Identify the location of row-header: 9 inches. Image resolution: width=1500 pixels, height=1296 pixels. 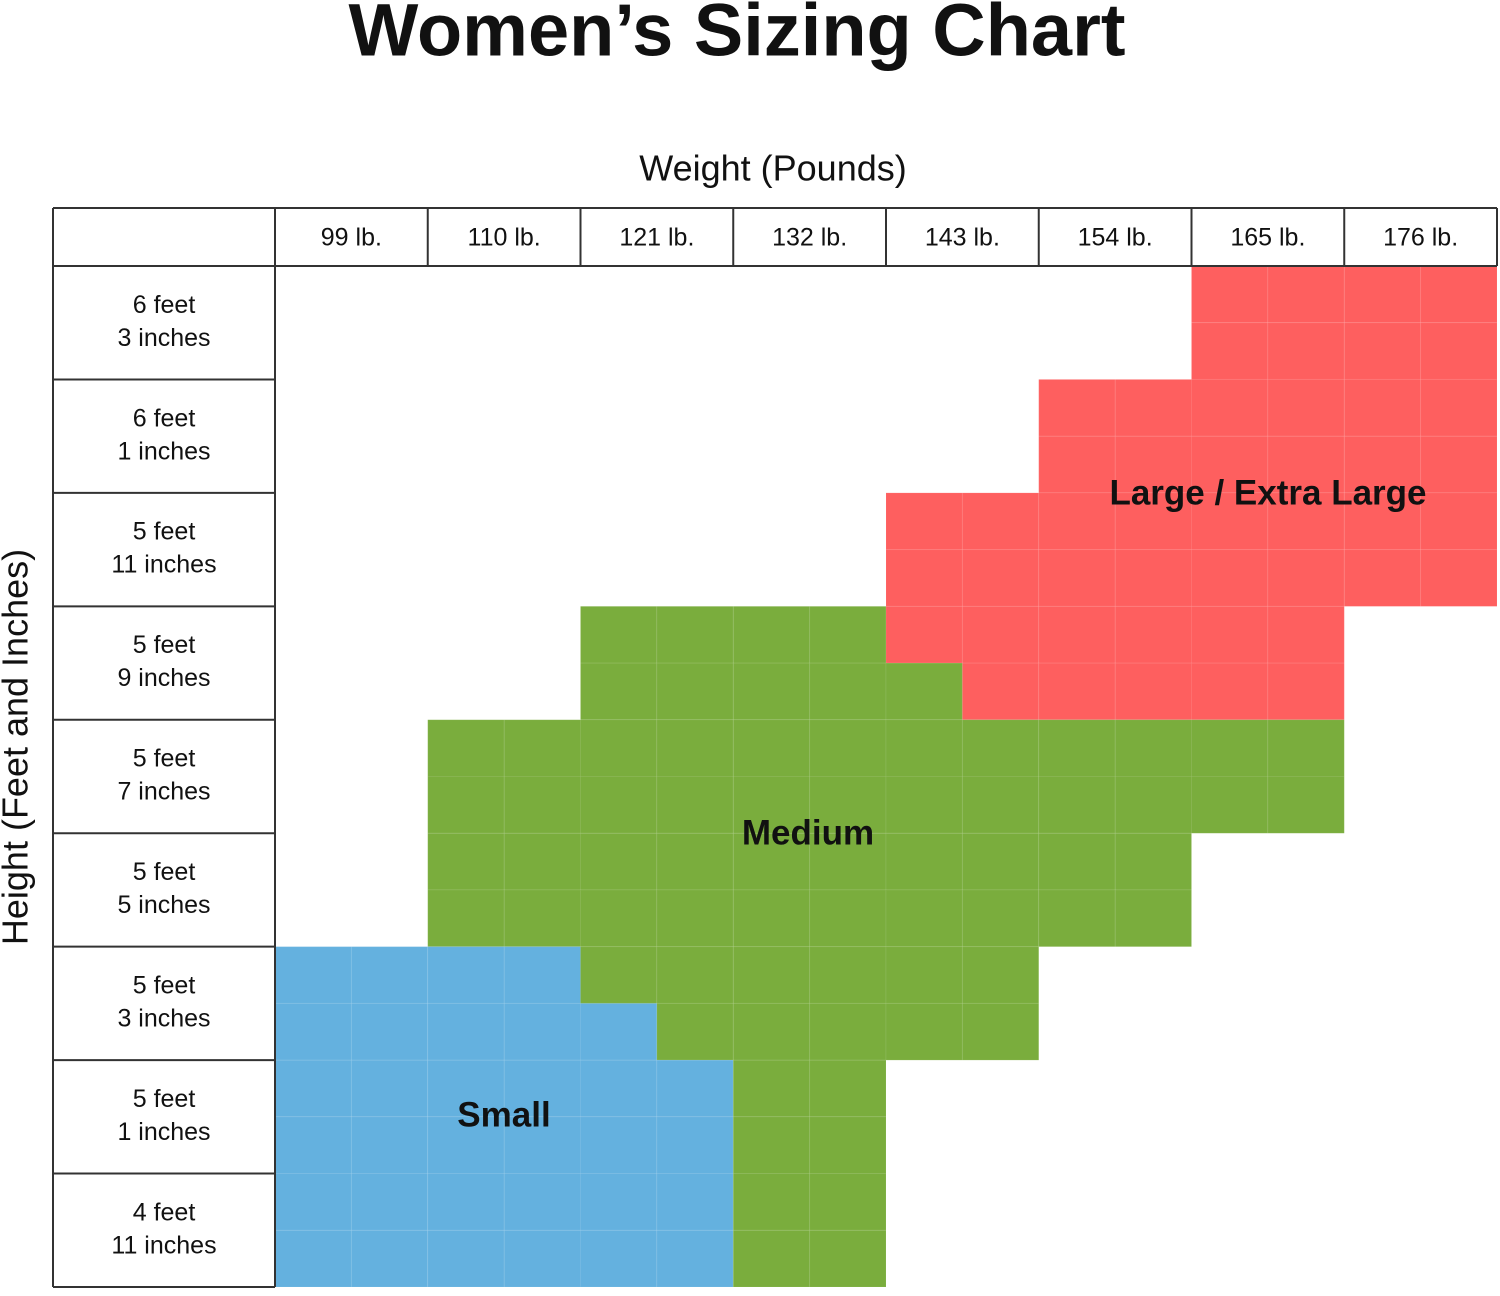
(163, 678).